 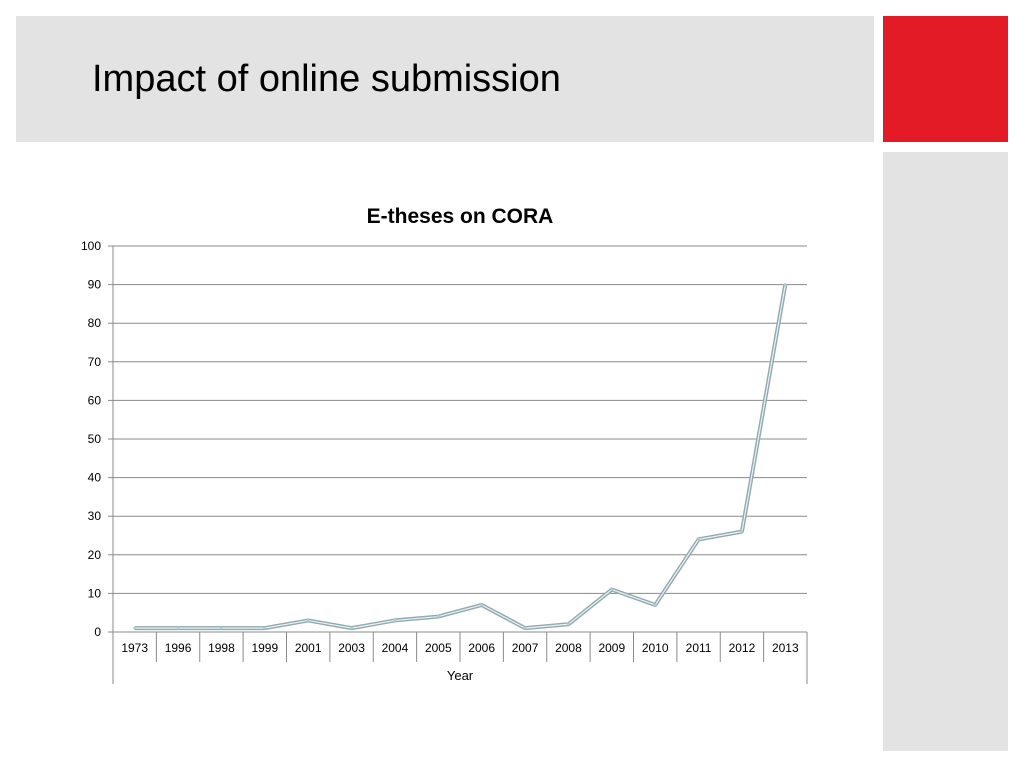 I want to click on slide-title: Impact of online submission, so click(x=326, y=79).